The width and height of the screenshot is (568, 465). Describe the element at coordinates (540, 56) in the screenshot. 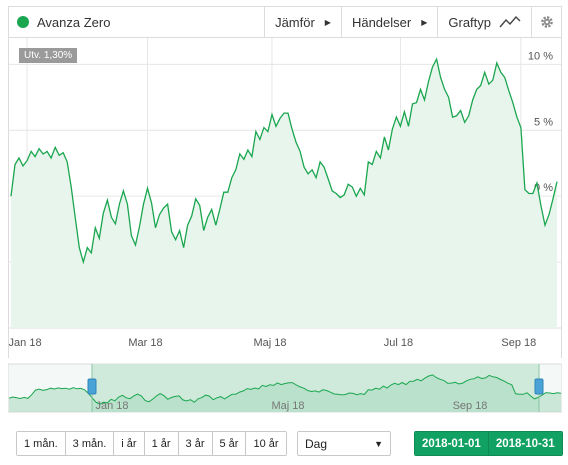

I see `y-tick-label: 10 %` at that location.